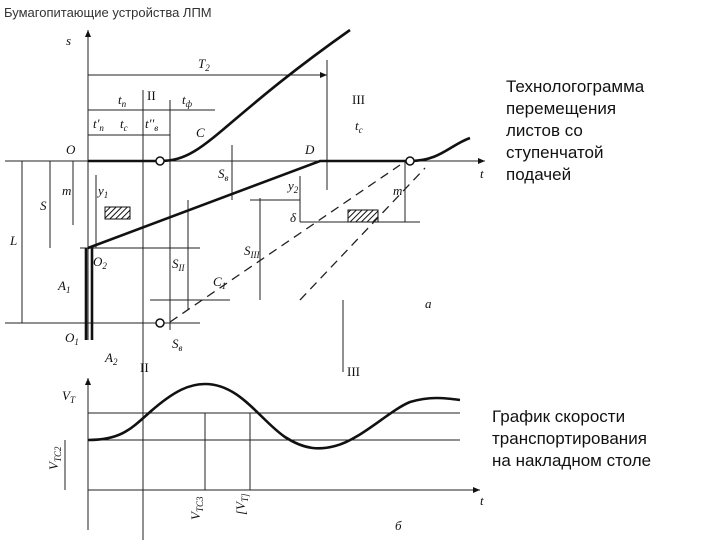 This screenshot has width=720, height=540. I want to click on caption-line: Технологограмма, so click(575, 86).